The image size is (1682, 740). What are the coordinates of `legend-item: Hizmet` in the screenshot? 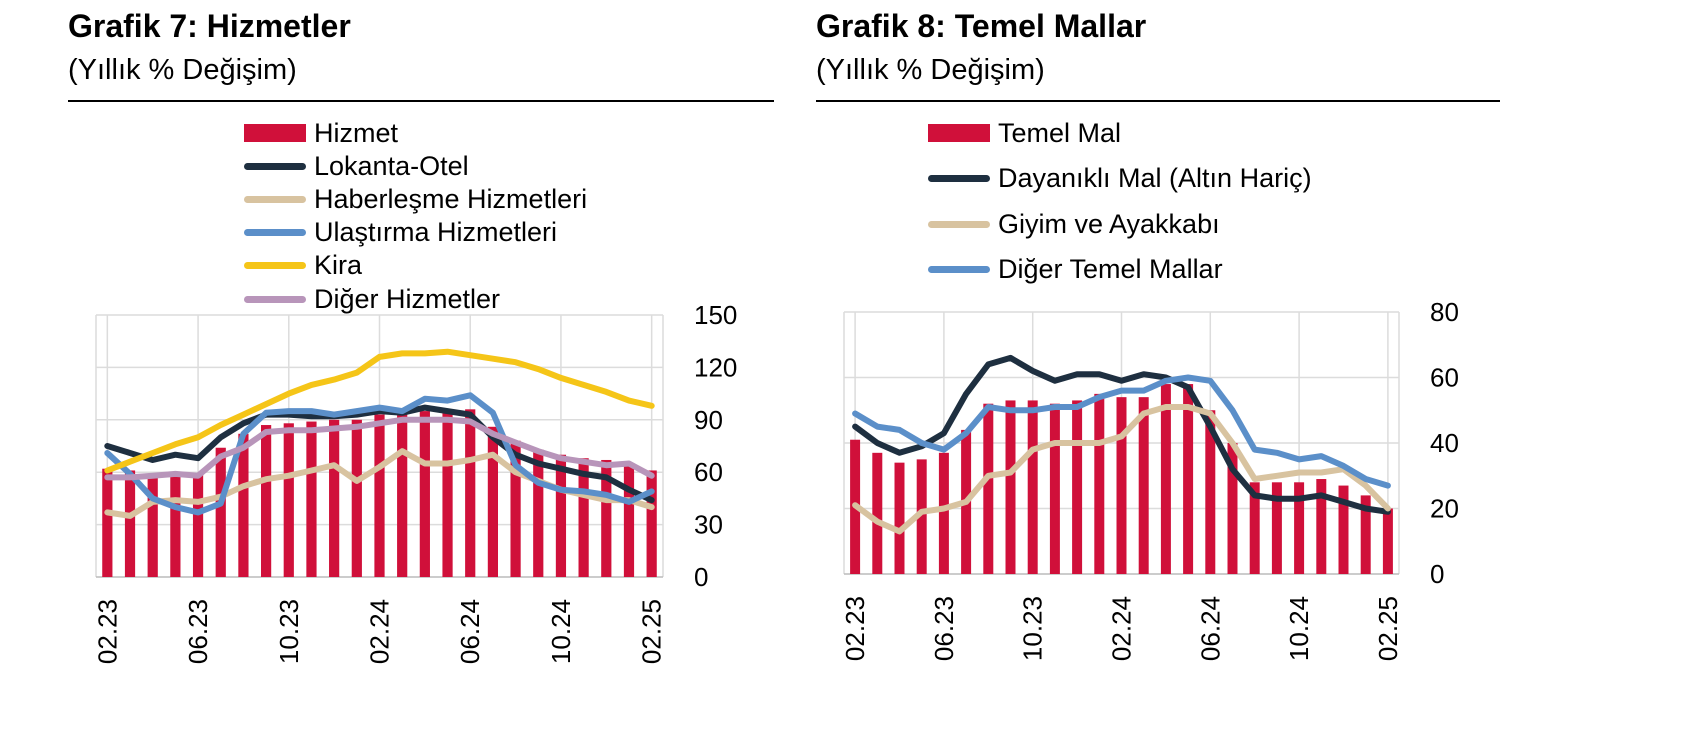 It's located at (321, 133).